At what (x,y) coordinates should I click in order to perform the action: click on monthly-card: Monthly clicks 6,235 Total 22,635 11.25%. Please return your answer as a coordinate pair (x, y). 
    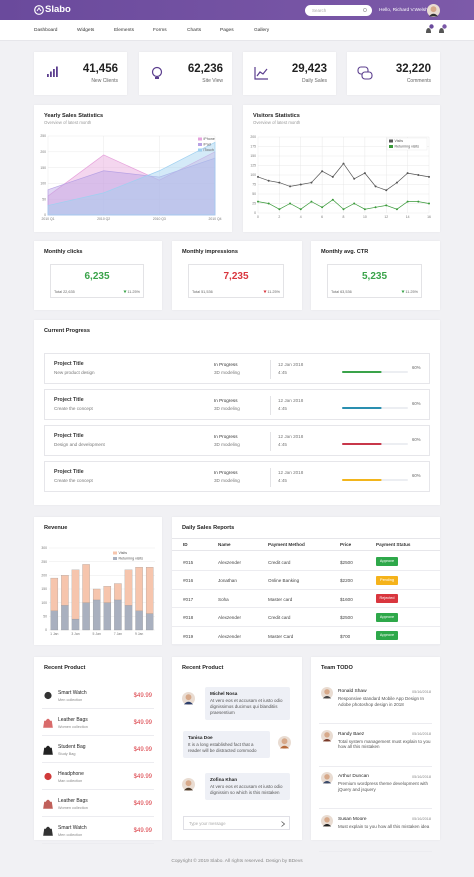
    Looking at the image, I should click on (98, 275).